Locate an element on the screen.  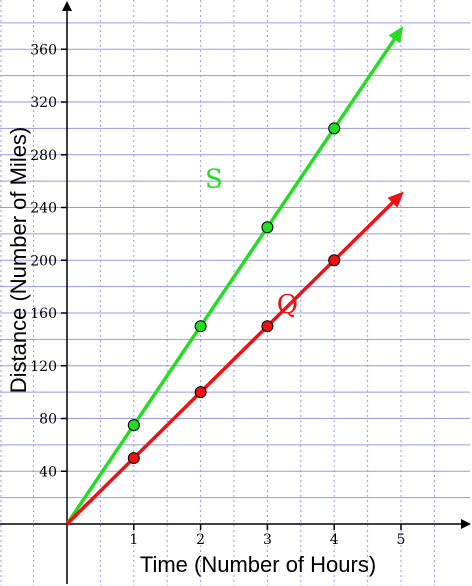
series-label-q: Q is located at coordinates (287, 305).